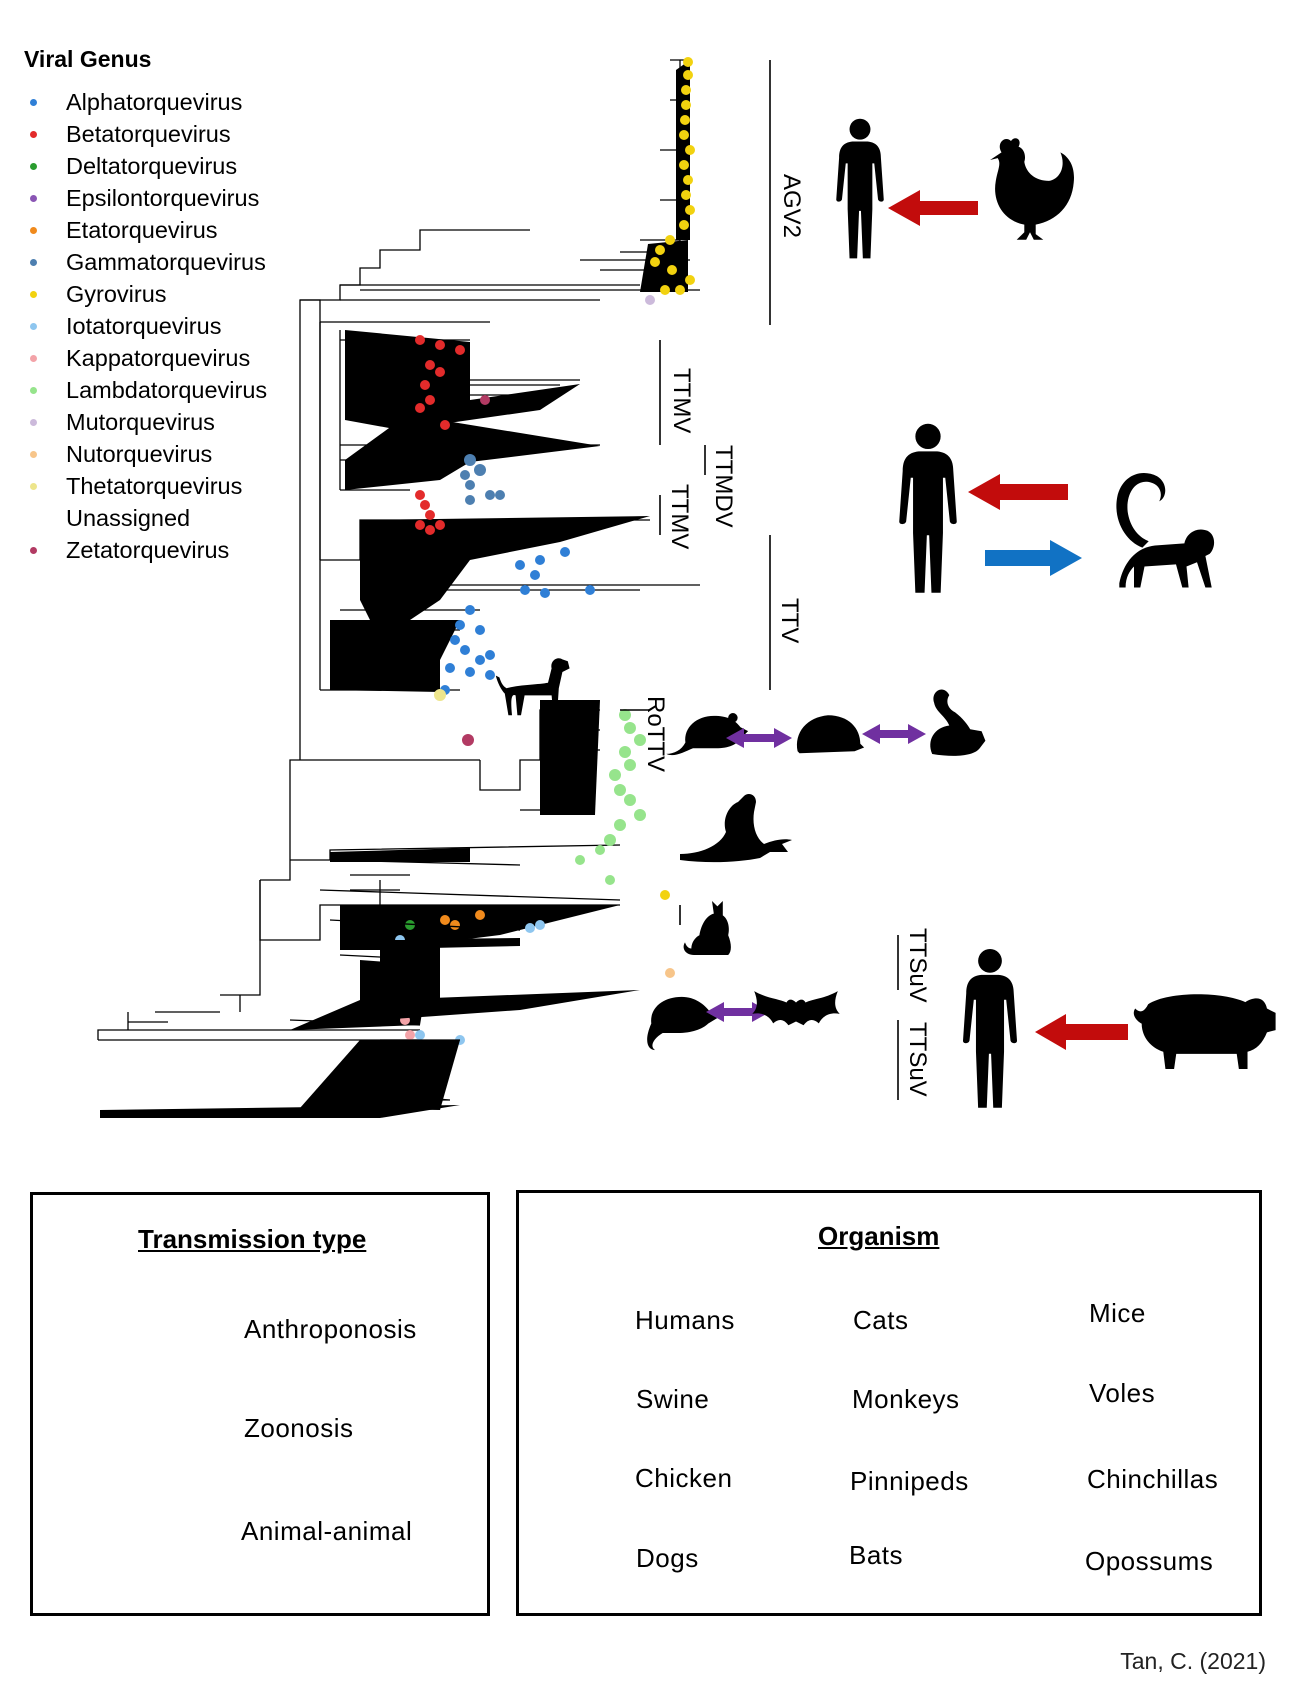  I want to click on genus-legend-label: Lambdatorquevirus, so click(167, 389).